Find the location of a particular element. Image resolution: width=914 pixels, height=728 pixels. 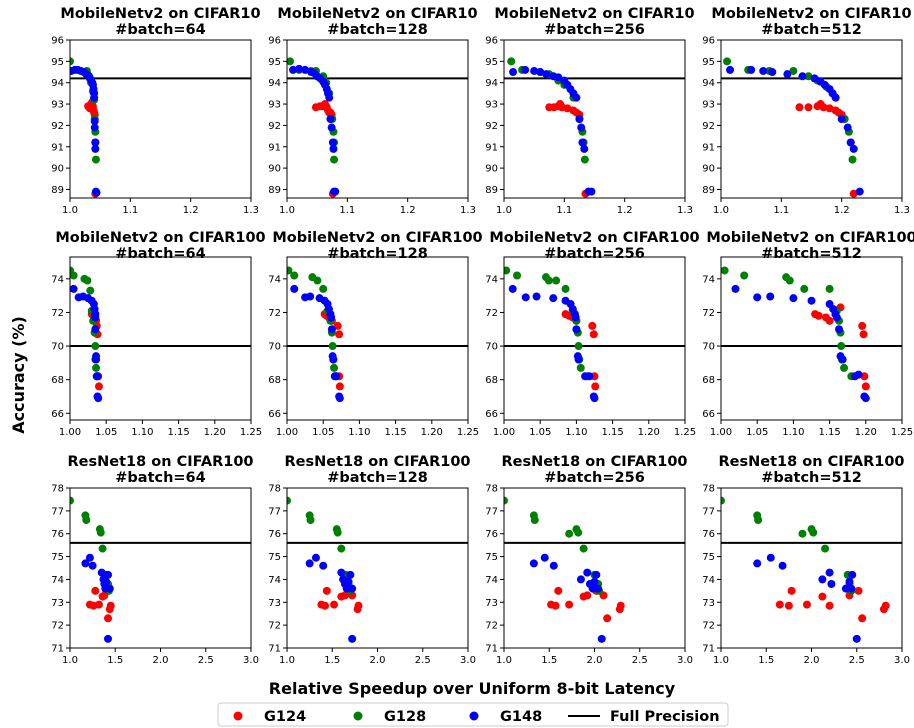

x-tick-label: 1.05 is located at coordinates (757, 432).